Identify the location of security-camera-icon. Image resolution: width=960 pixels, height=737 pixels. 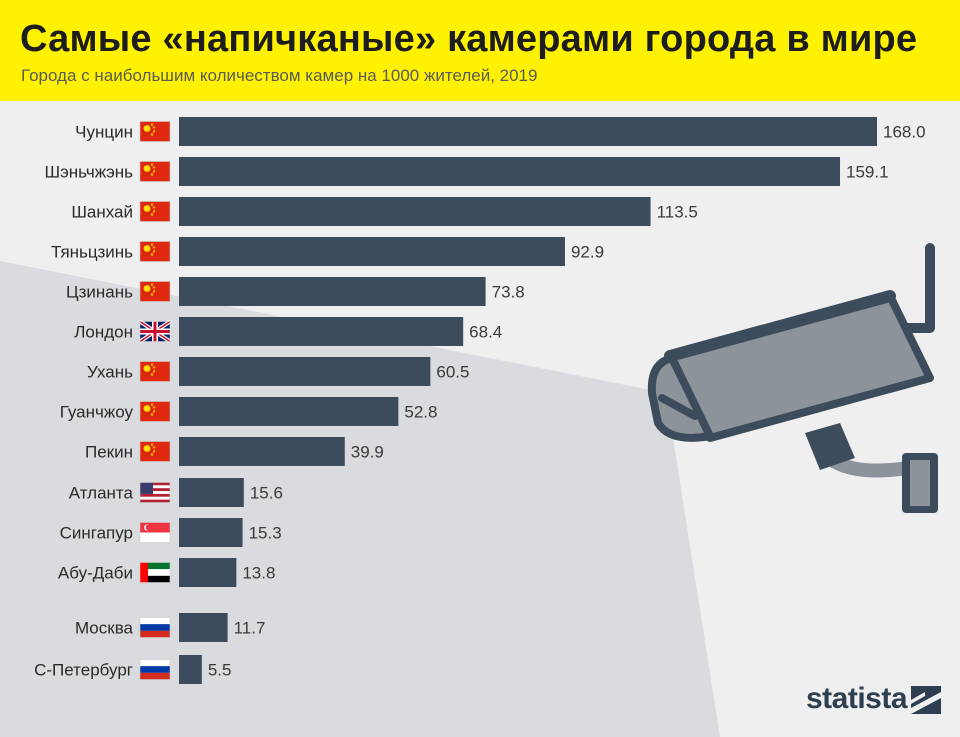
(792, 378).